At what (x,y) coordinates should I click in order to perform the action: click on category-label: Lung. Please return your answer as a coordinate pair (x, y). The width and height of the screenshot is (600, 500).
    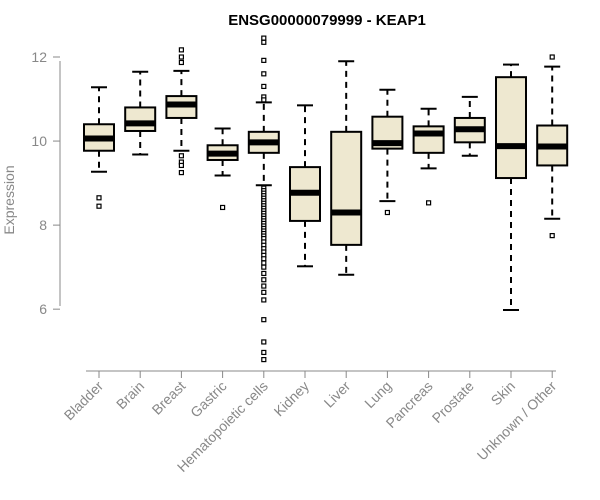
    Looking at the image, I should click on (377, 394).